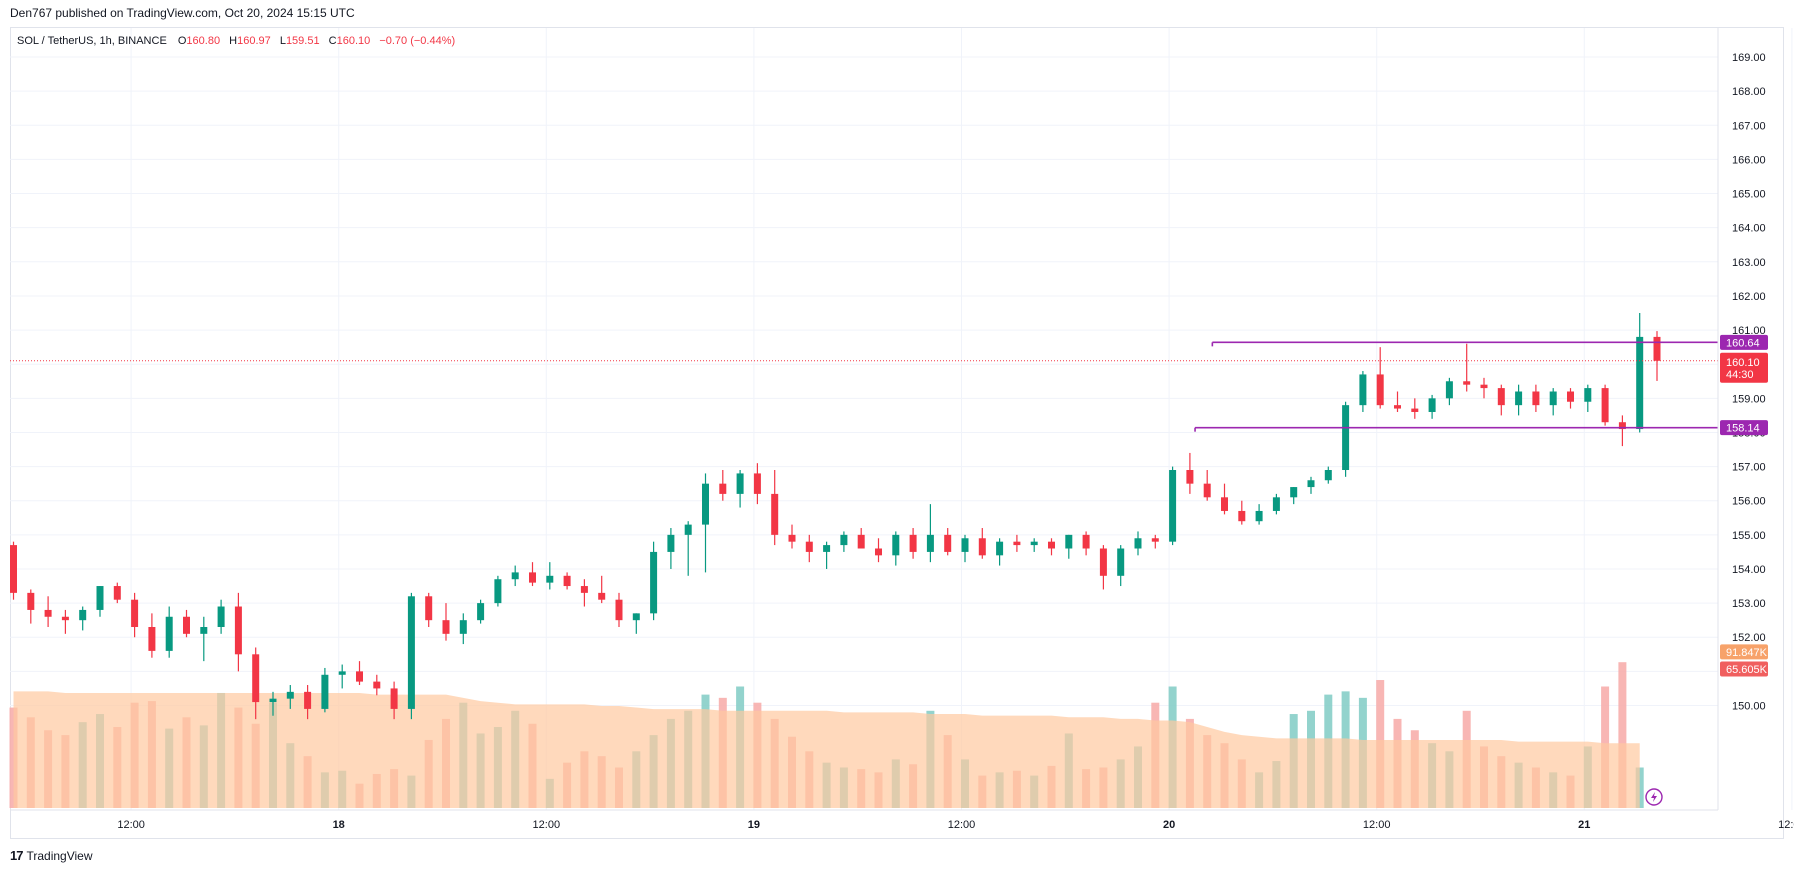 The width and height of the screenshot is (1794, 874). I want to click on volume-bar, so click(1622, 735).